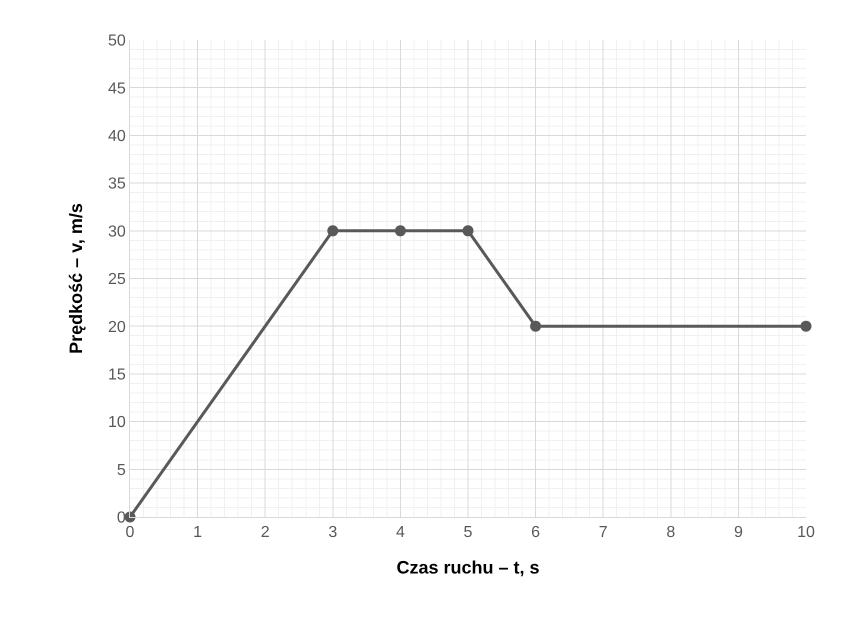 The height and width of the screenshot is (636, 841). I want to click on x-tick-label: 9, so click(738, 533).